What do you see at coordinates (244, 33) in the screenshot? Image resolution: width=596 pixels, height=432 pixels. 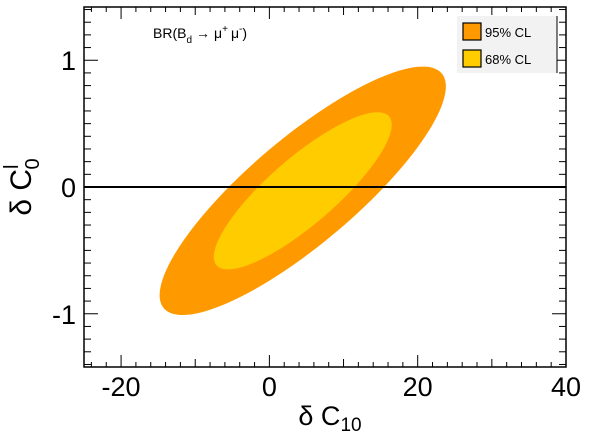 I see `annotation-suffix: )` at bounding box center [244, 33].